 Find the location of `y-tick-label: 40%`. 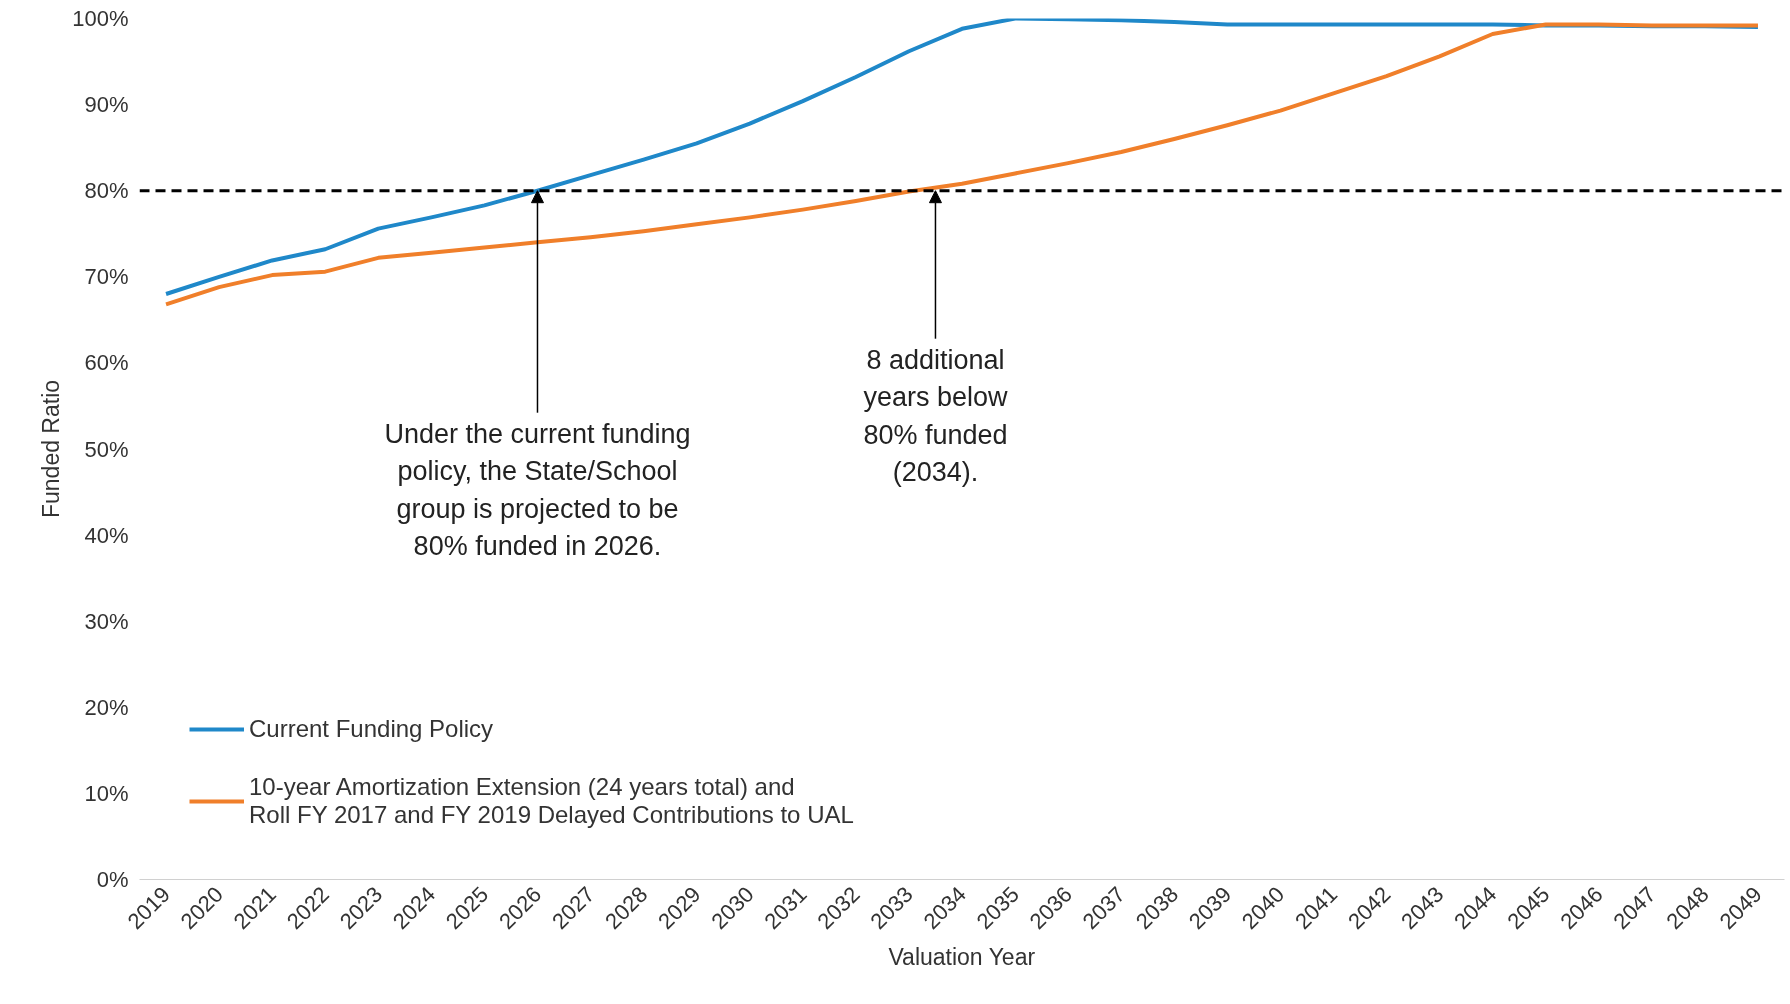

y-tick-label: 40% is located at coordinates (106, 535).